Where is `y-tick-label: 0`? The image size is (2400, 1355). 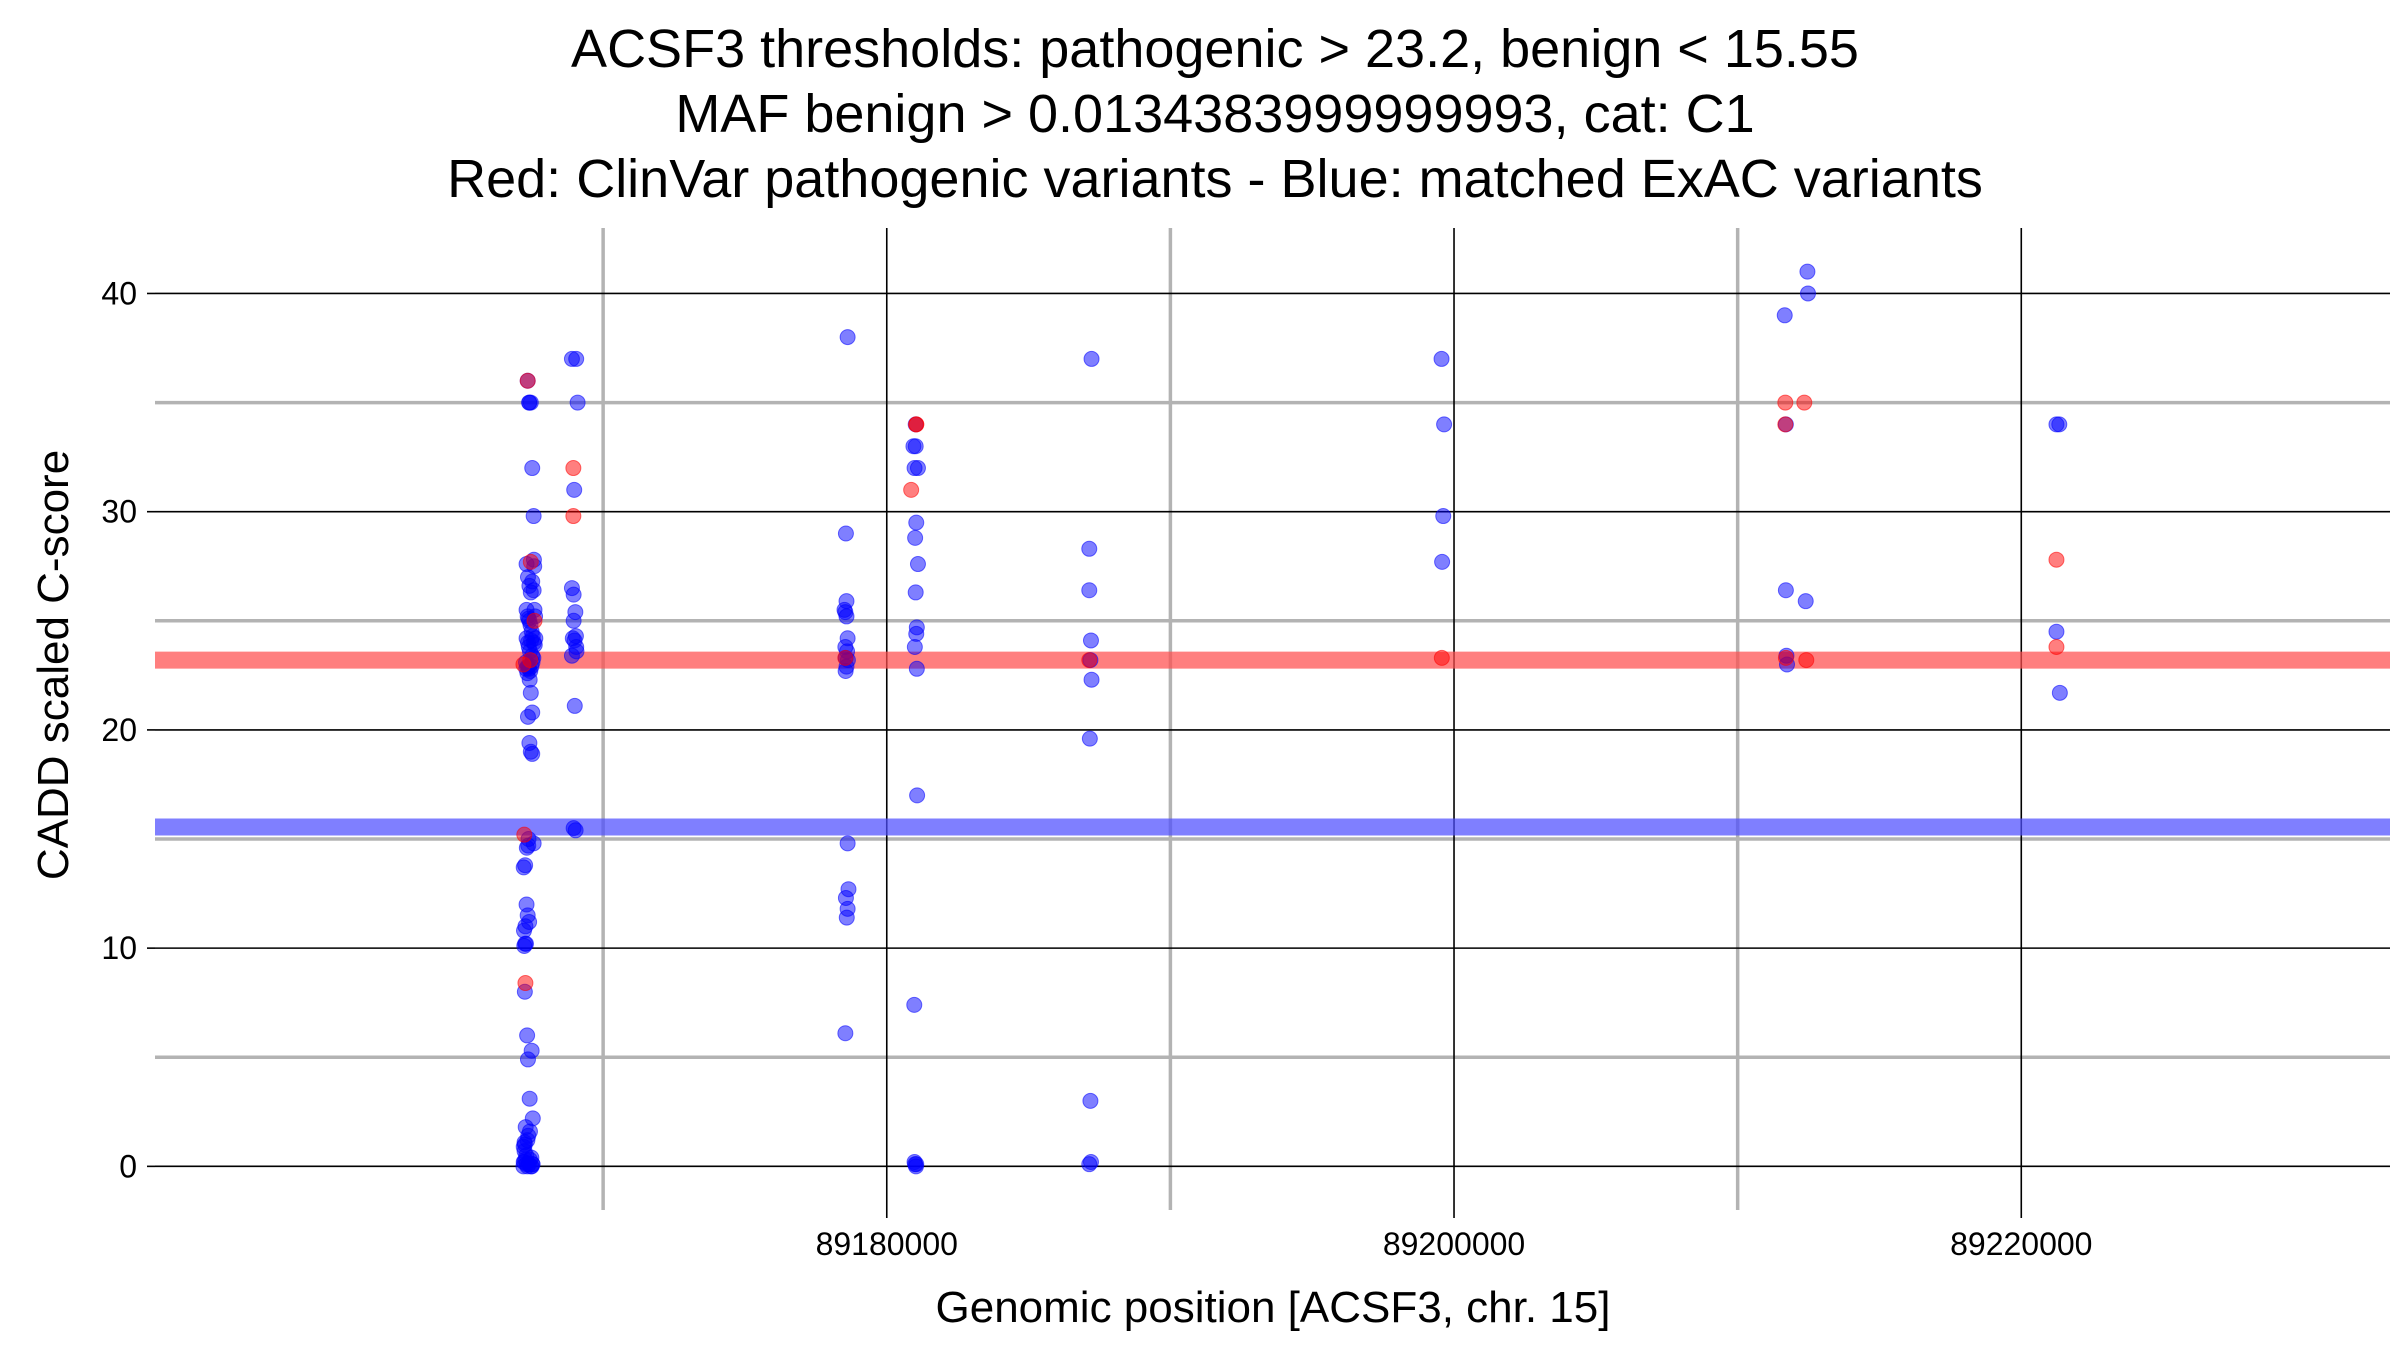 y-tick-label: 0 is located at coordinates (128, 1166).